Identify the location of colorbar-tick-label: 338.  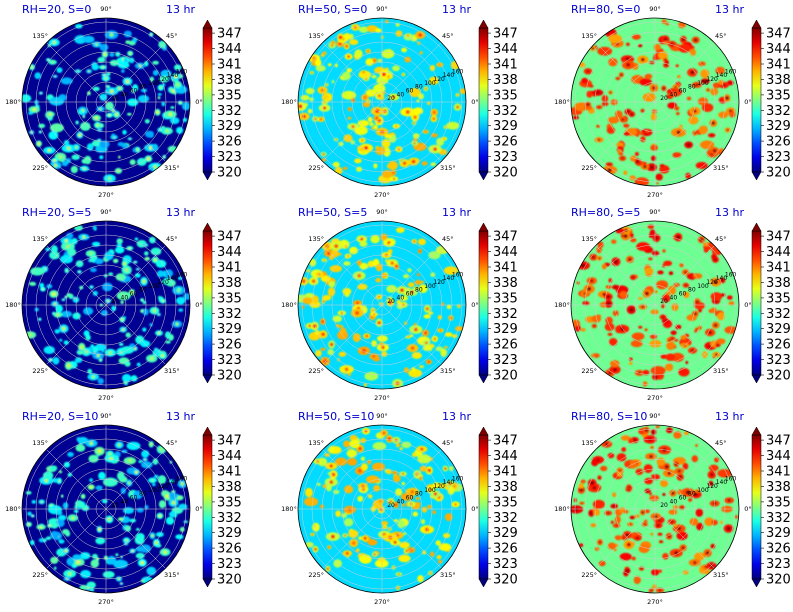
(229, 487).